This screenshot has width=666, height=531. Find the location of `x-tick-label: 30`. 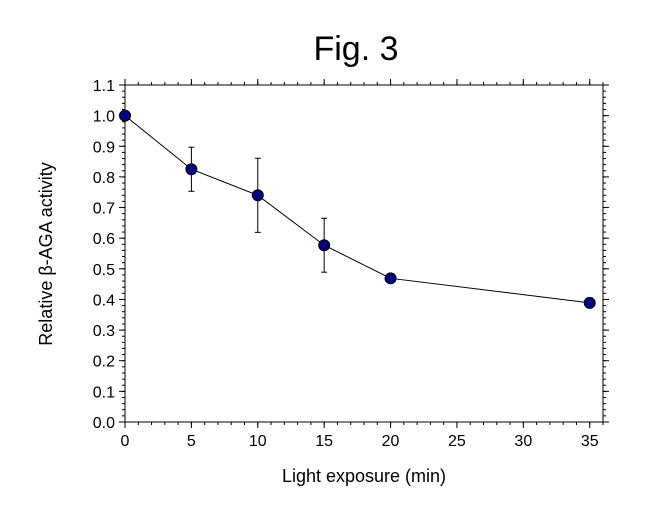

x-tick-label: 30 is located at coordinates (523, 441).